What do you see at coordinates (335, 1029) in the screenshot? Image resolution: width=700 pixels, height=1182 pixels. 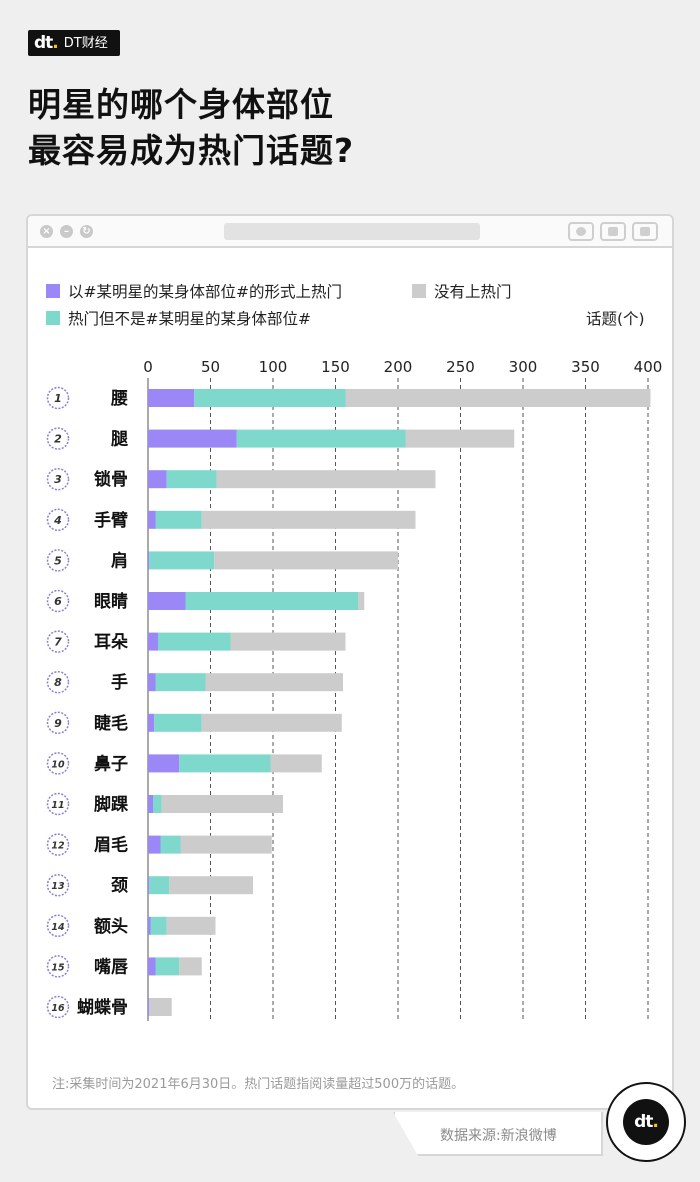 I see `x-tick-label-bottom: 150` at bounding box center [335, 1029].